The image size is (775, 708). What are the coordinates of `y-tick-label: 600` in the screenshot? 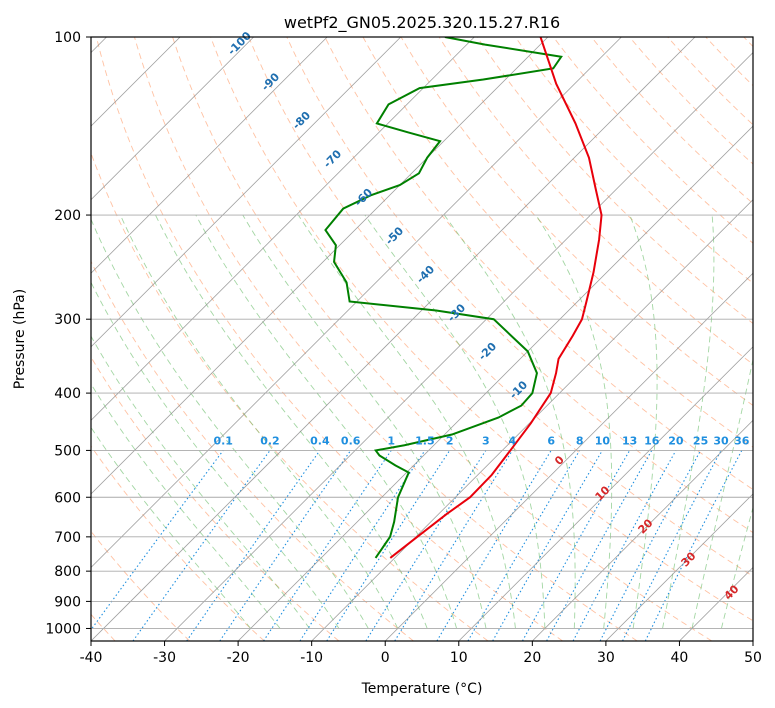 It's located at (67, 498).